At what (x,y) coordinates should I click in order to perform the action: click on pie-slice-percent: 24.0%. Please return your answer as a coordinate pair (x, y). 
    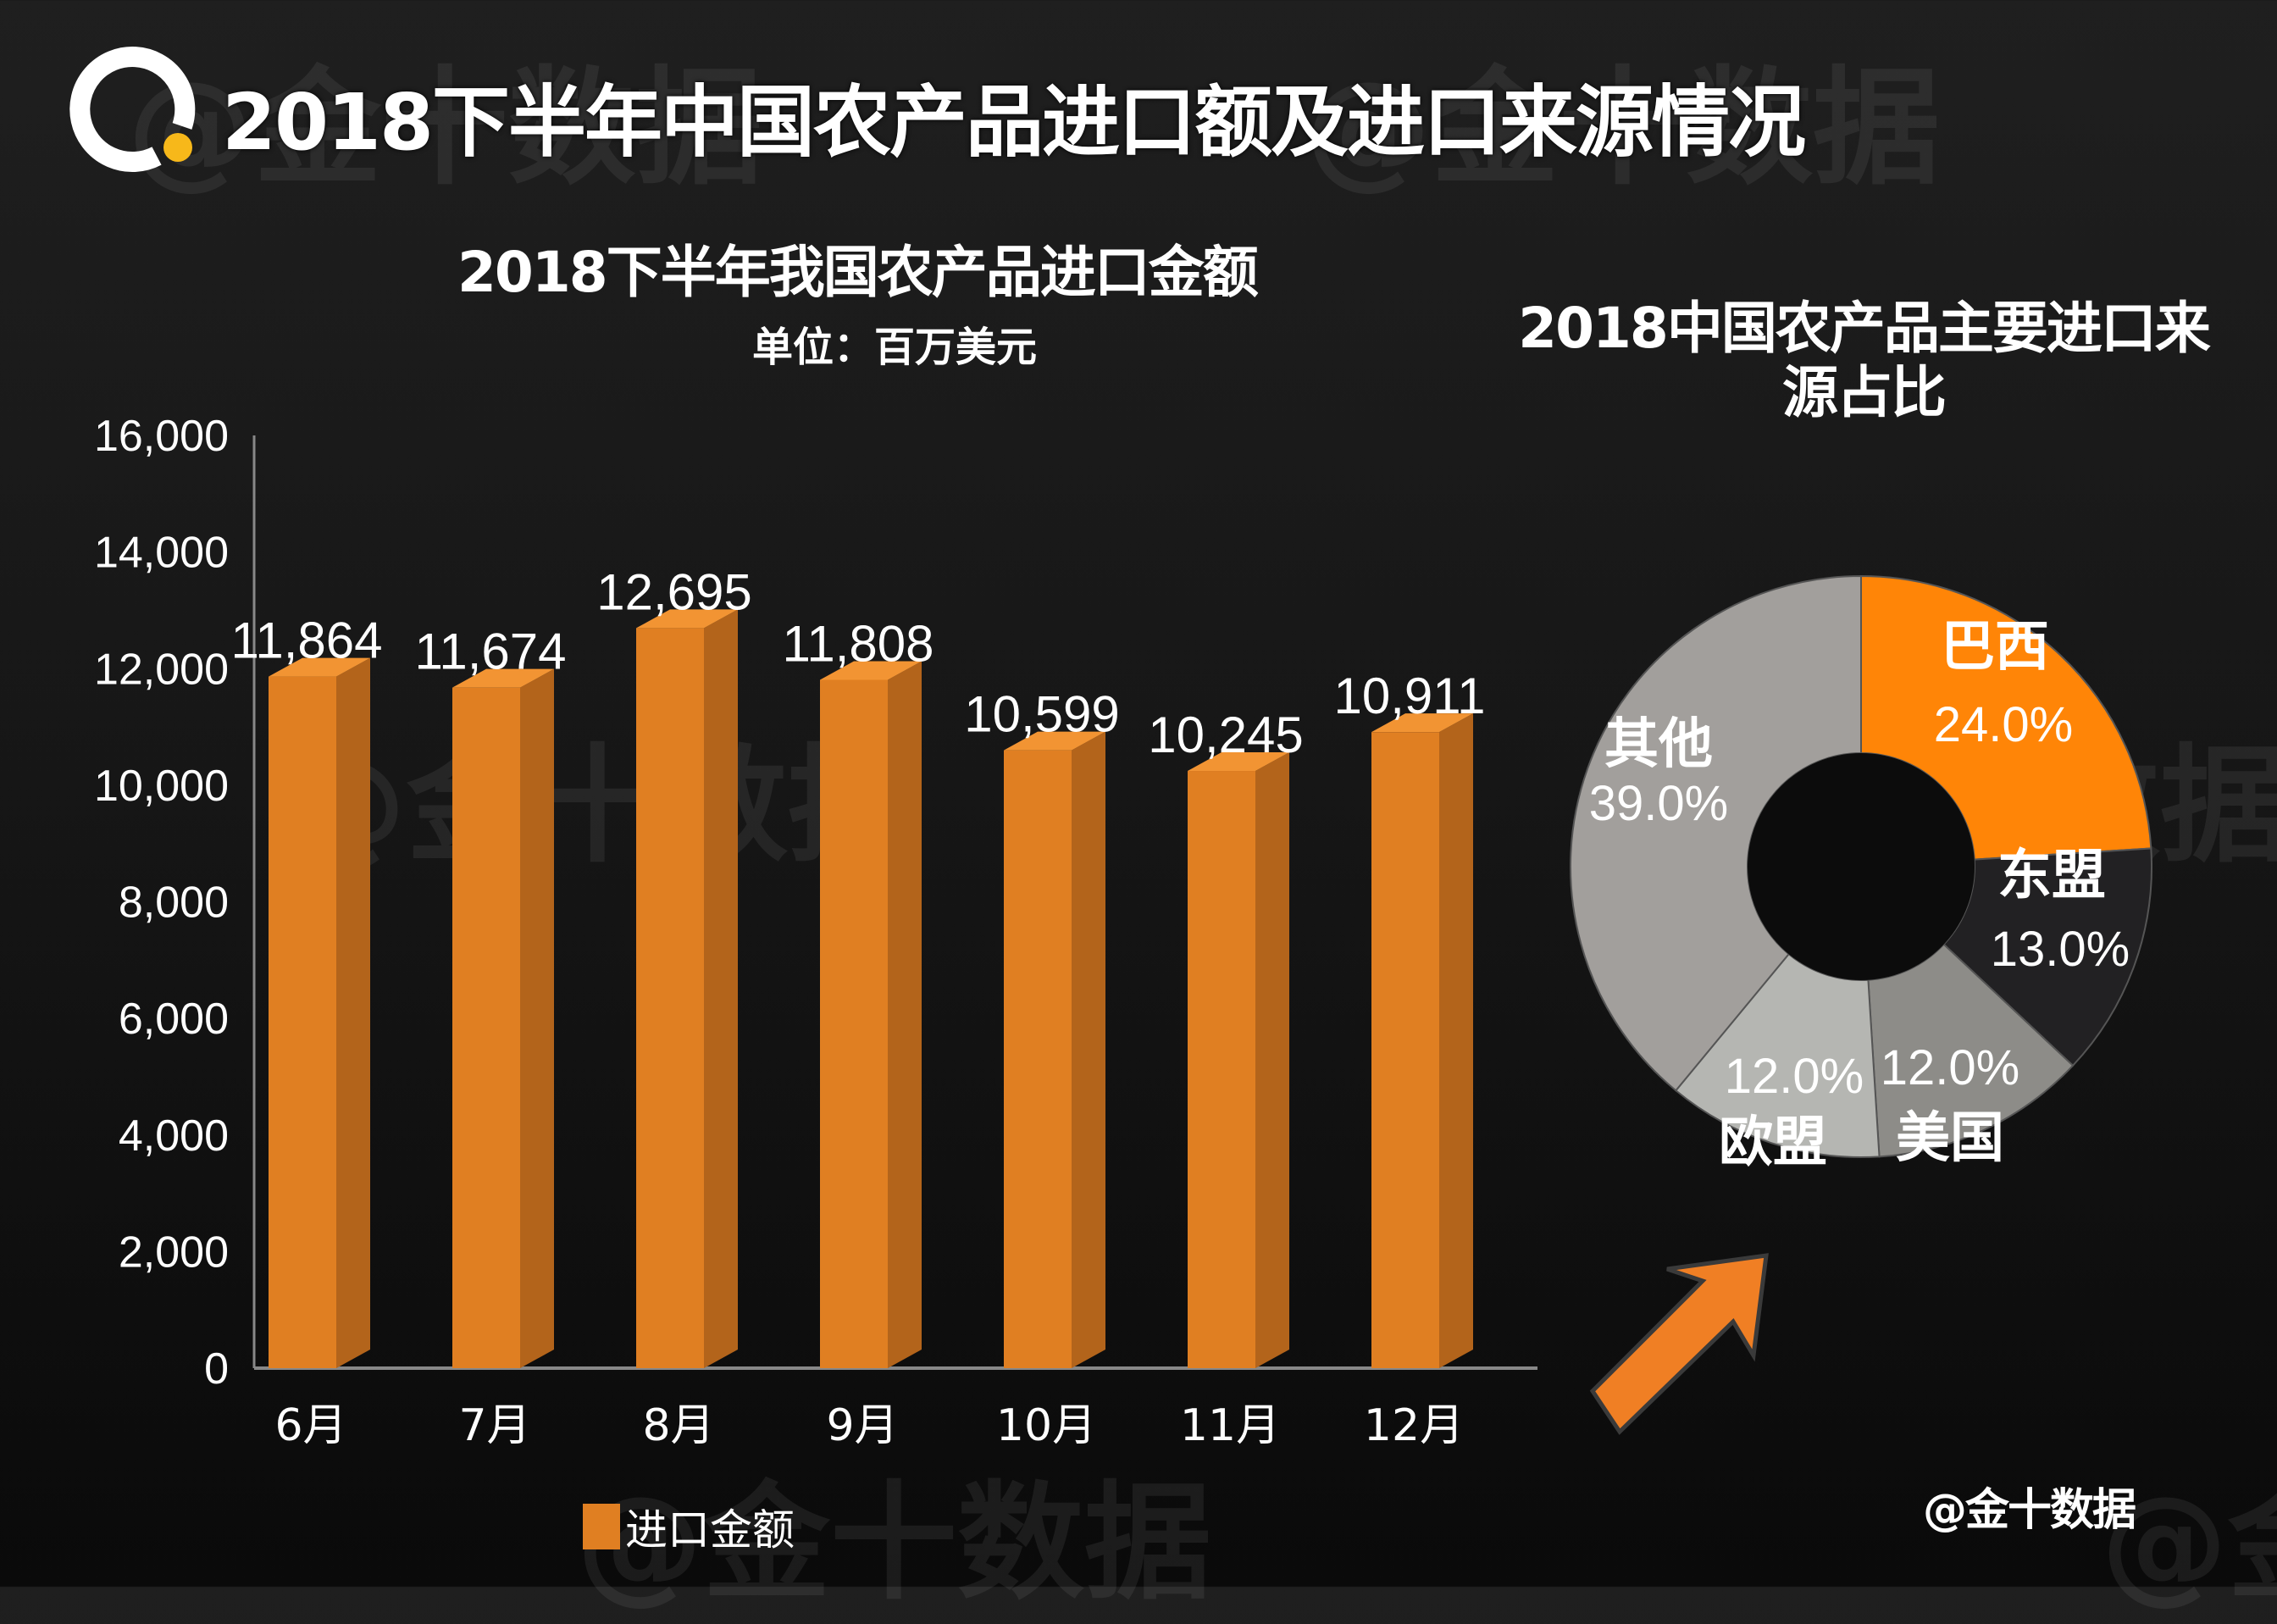
    Looking at the image, I should click on (2003, 725).